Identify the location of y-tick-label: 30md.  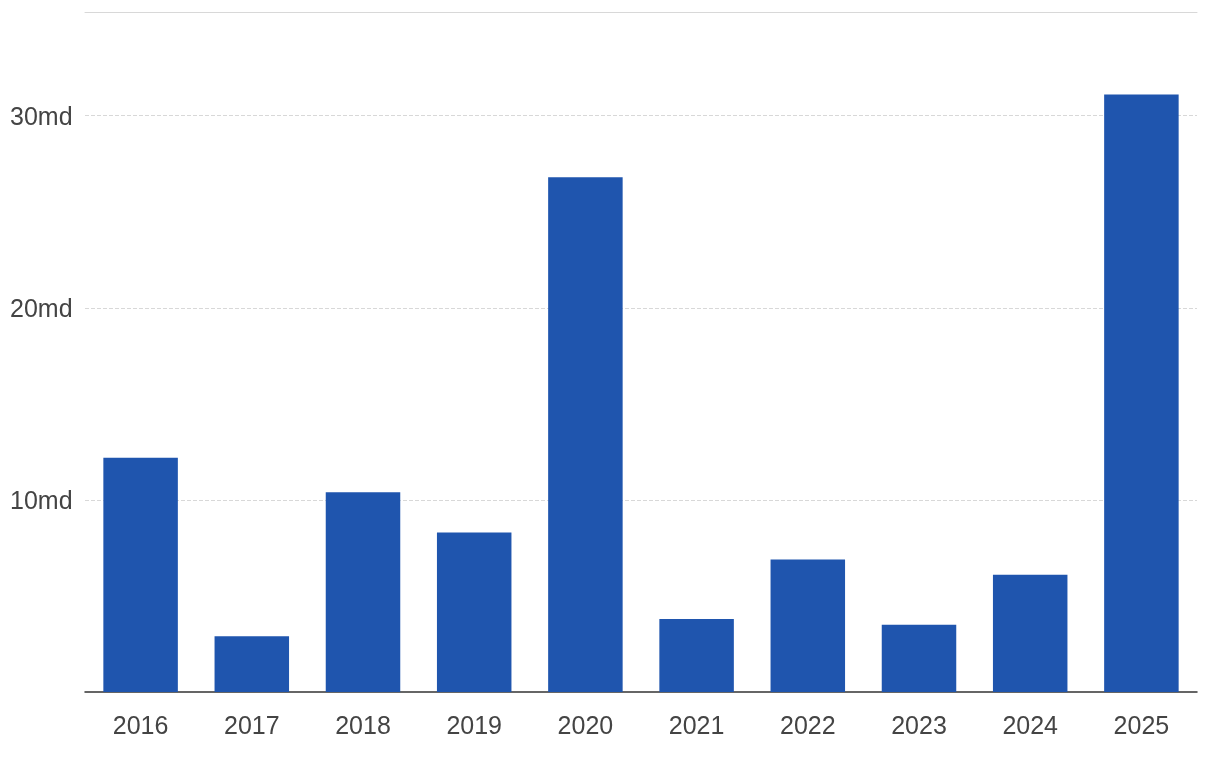
(41, 115).